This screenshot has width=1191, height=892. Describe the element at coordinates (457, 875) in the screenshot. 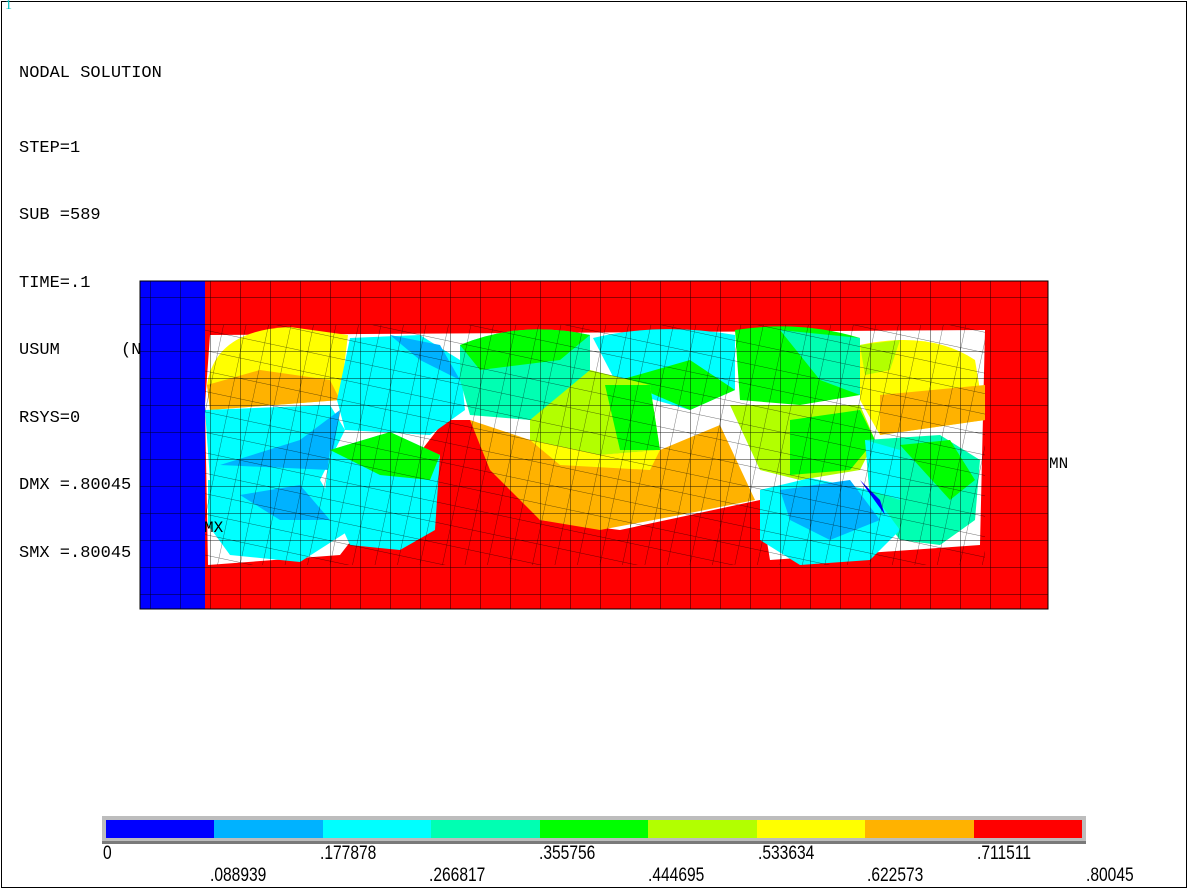

I see `legend-tick: .266817` at that location.